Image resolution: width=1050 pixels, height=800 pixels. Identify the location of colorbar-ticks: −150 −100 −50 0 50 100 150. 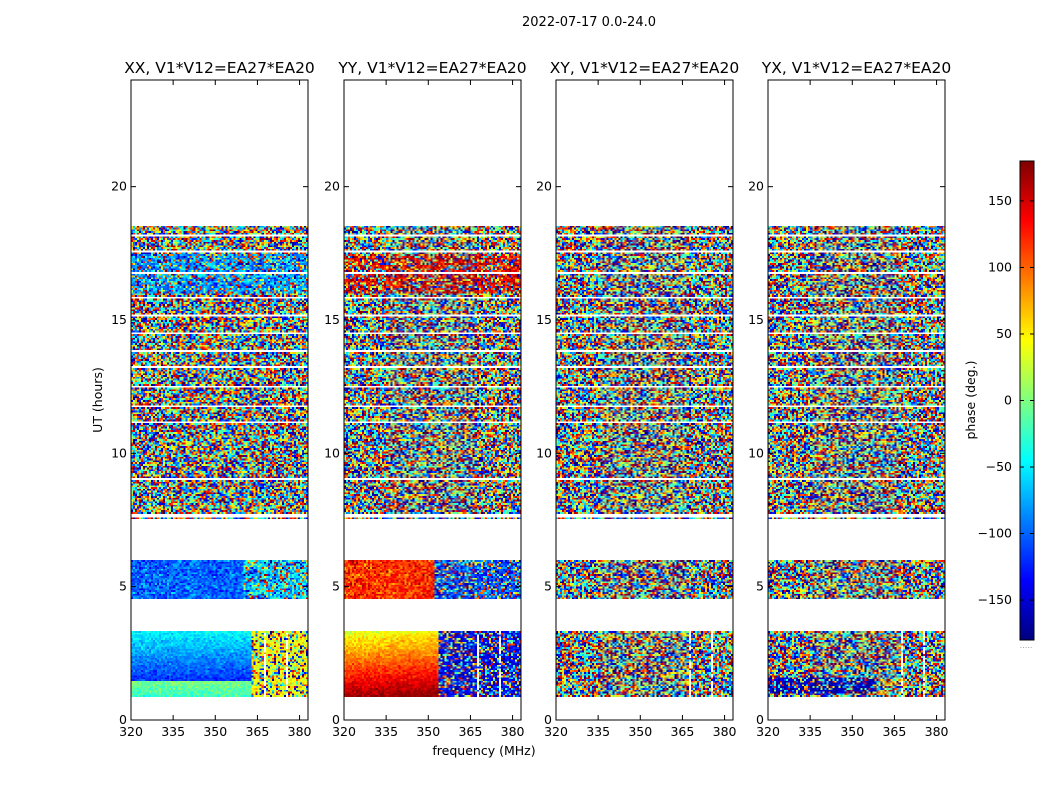
(1006, 400).